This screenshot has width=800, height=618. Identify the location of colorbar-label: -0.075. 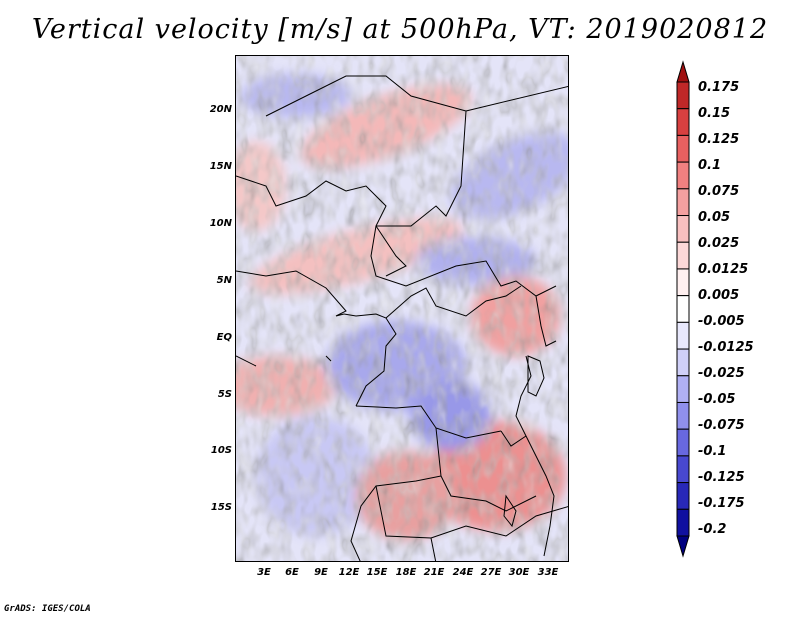
(721, 425).